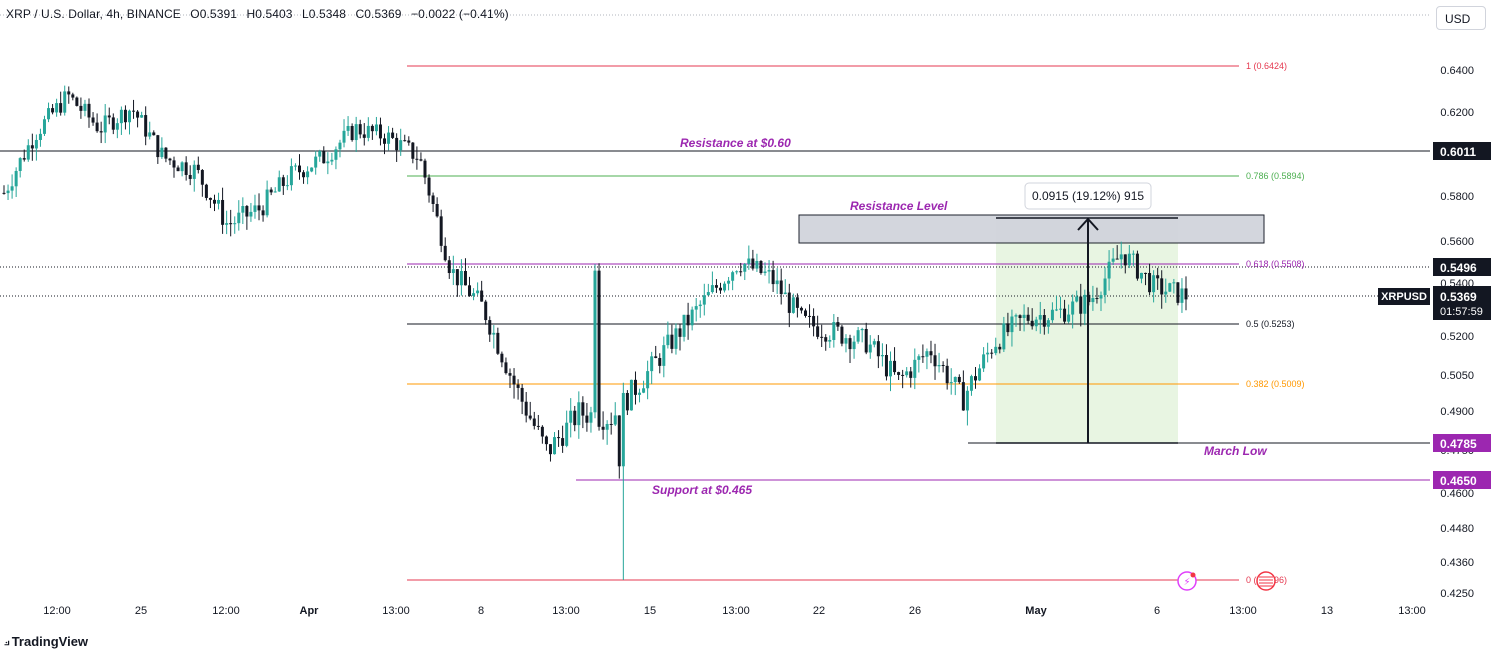  Describe the element at coordinates (1266, 66) in the screenshot. I see `fib-level-label: 1 (0.6424)` at that location.